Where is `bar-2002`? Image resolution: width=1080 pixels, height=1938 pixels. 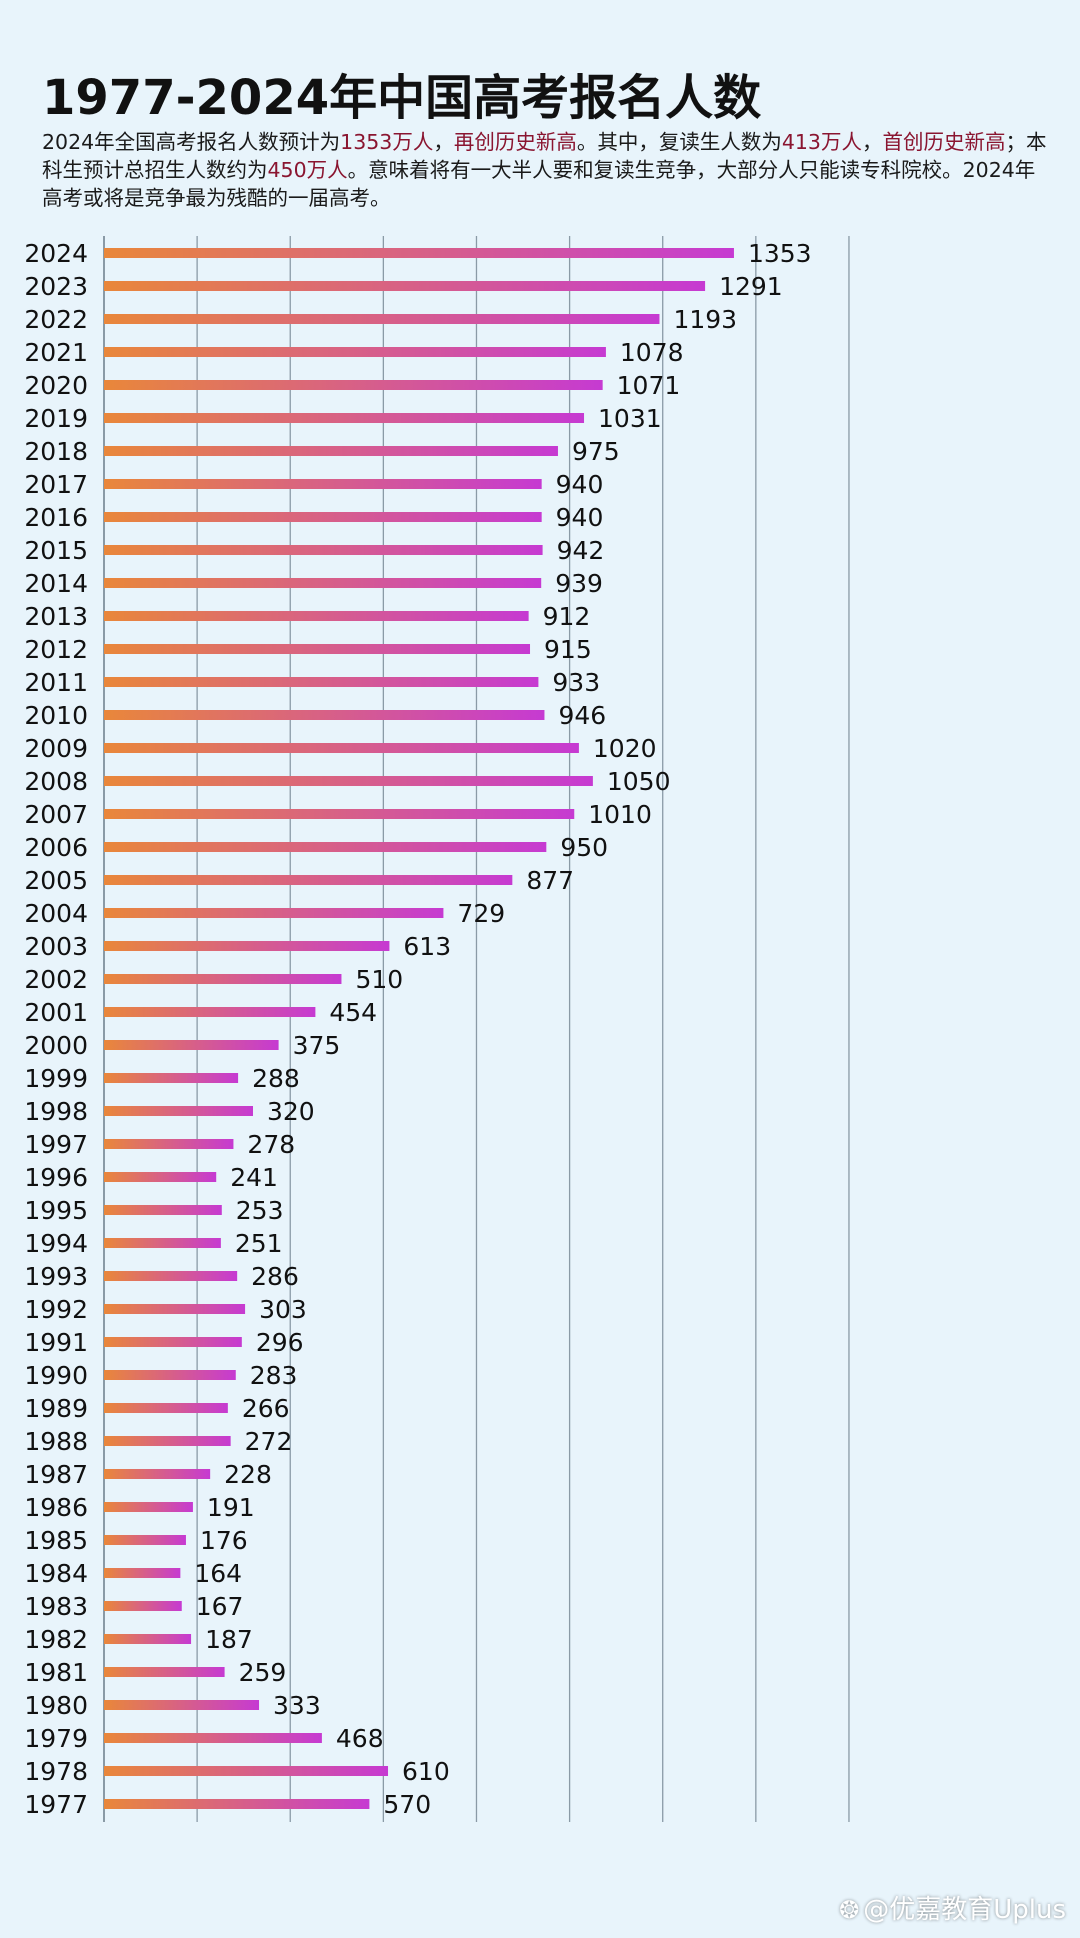
bar-2002 is located at coordinates (223, 979).